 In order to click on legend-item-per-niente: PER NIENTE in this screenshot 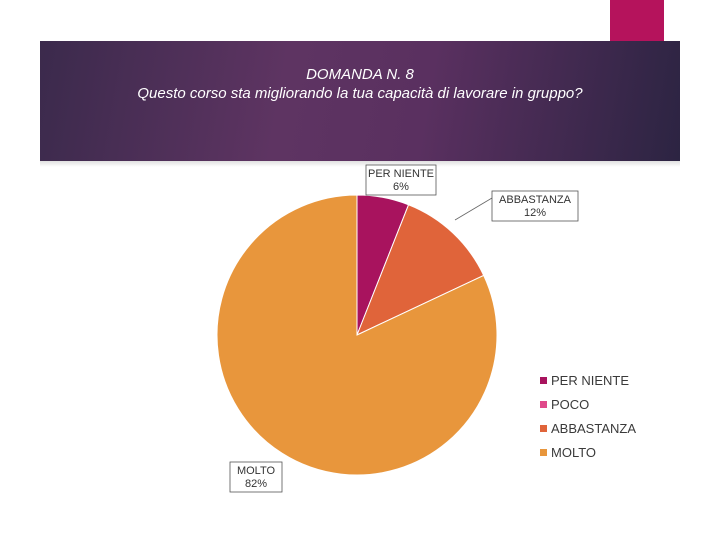, I will do `click(588, 380)`.